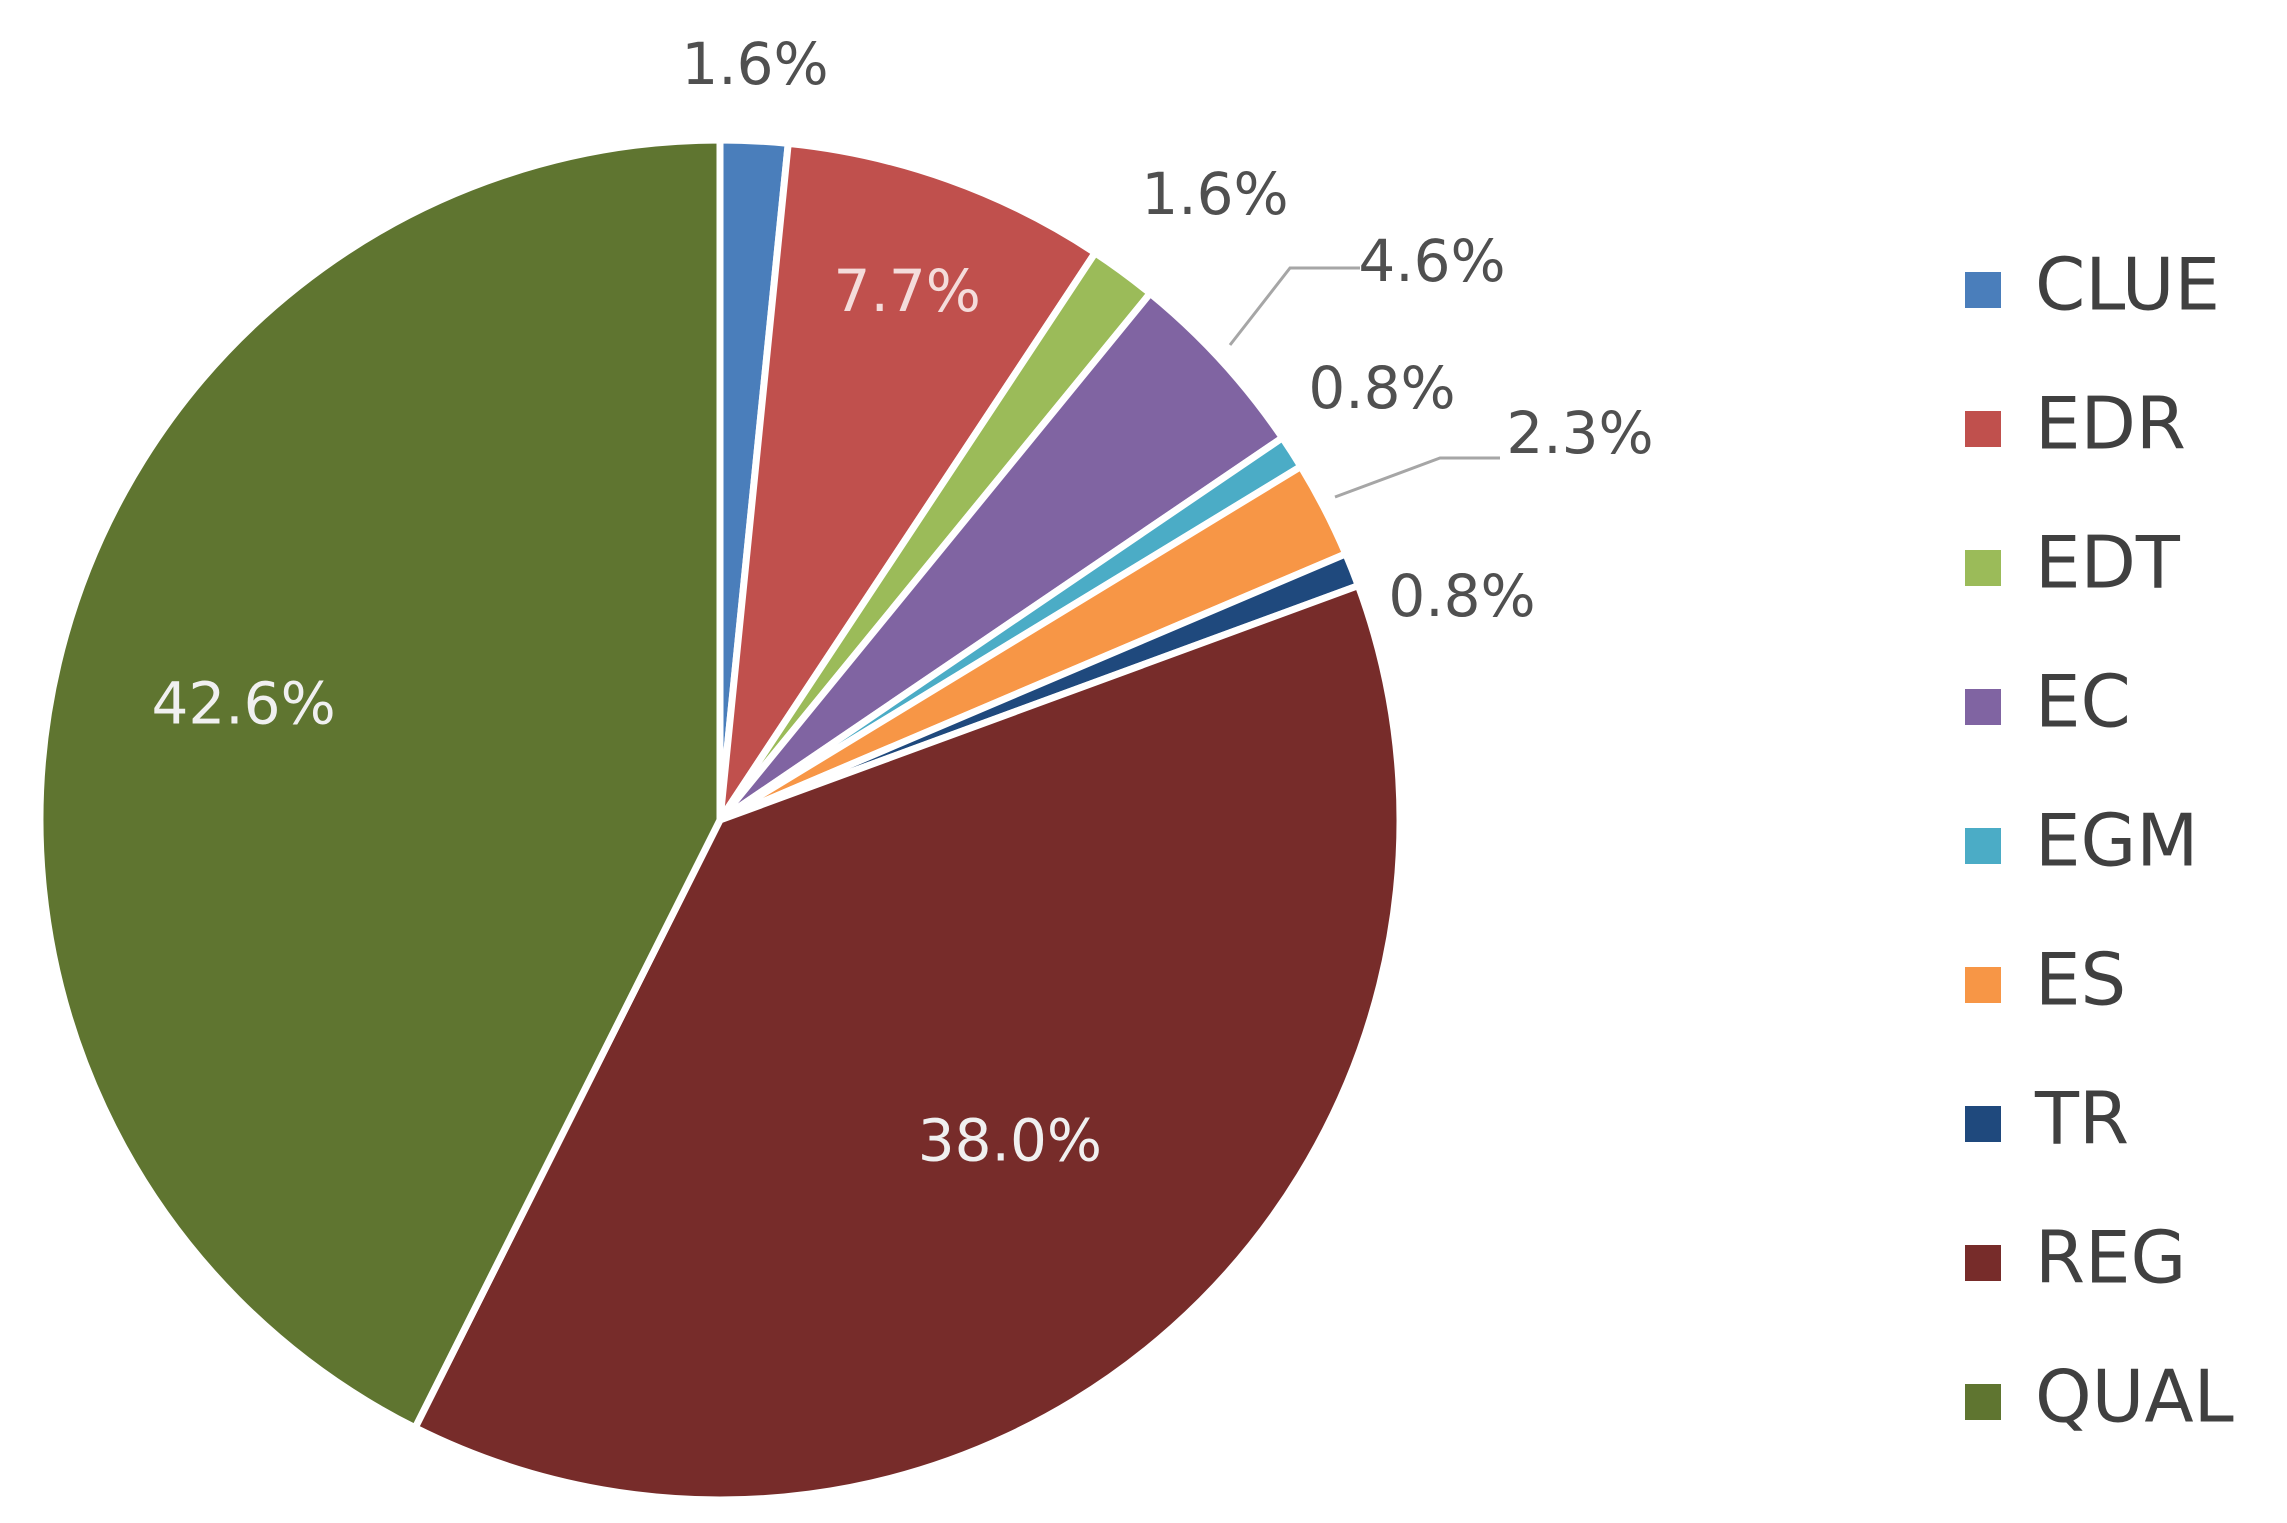  What do you see at coordinates (907, 481) in the screenshot?
I see `pie-slice-edr` at bounding box center [907, 481].